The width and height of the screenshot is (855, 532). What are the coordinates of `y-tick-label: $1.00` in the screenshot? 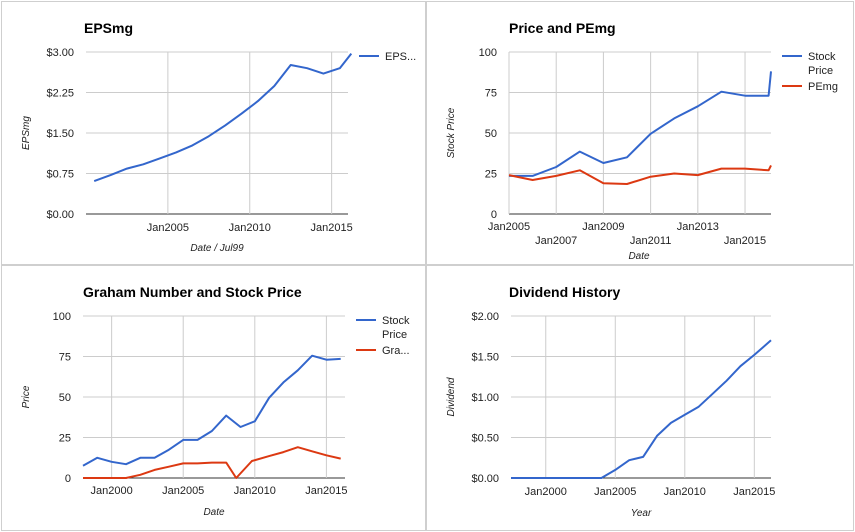 It's located at (485, 398).